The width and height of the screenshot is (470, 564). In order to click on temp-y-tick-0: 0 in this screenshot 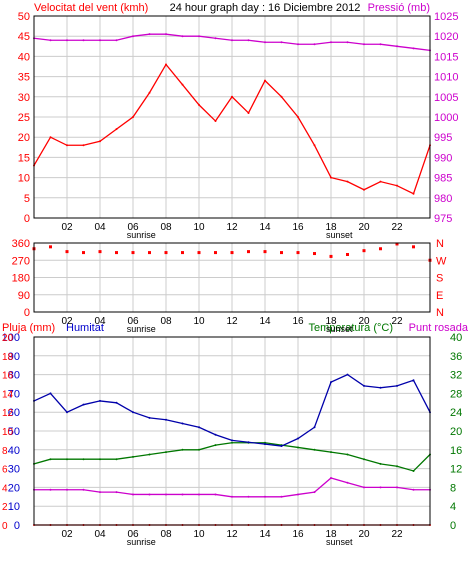, I will do `click(453, 526)`.